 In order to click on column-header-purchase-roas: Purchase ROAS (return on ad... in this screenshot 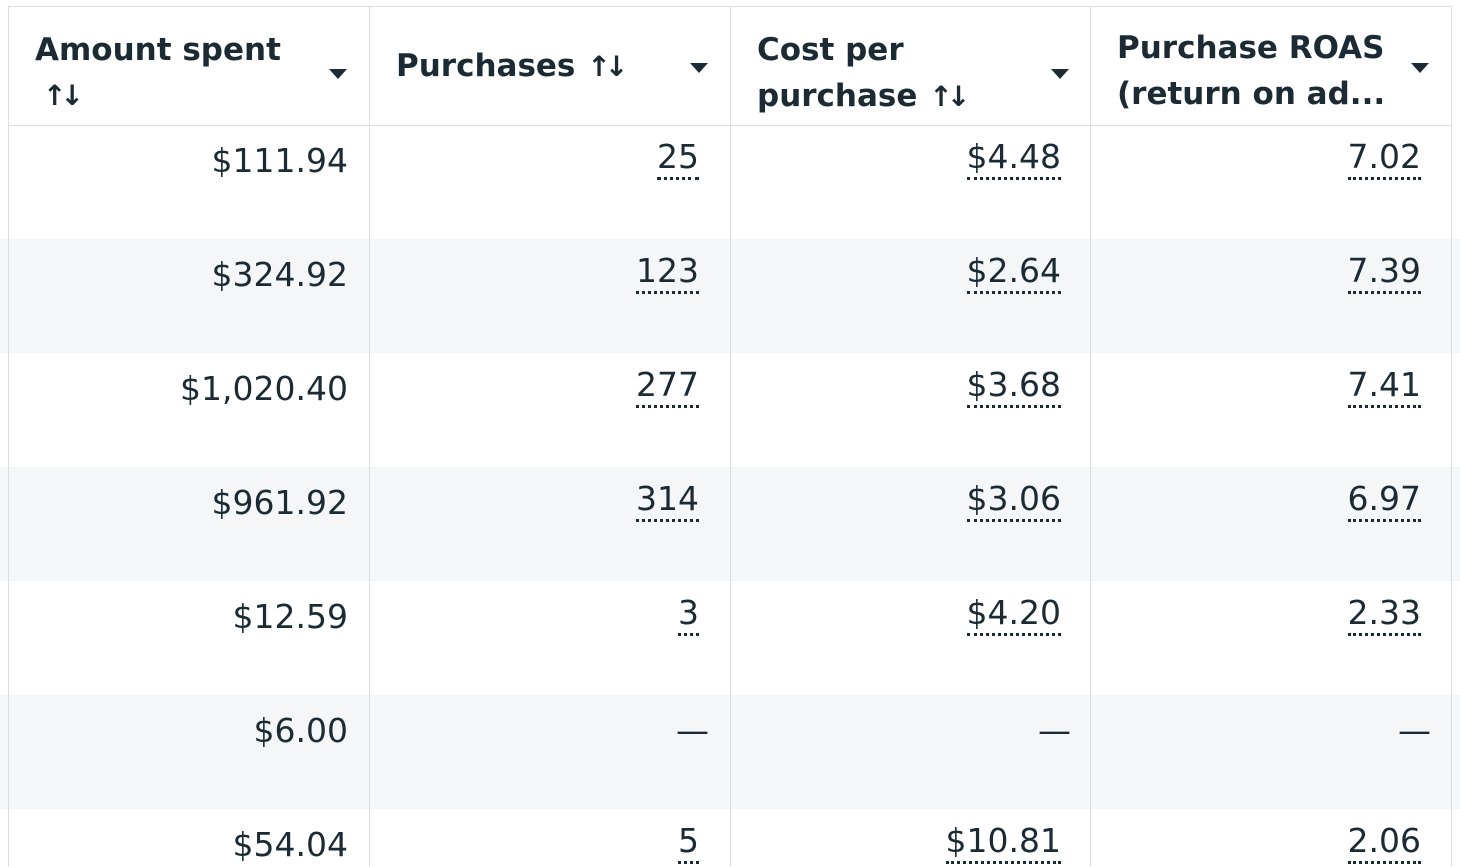, I will do `click(1271, 66)`.